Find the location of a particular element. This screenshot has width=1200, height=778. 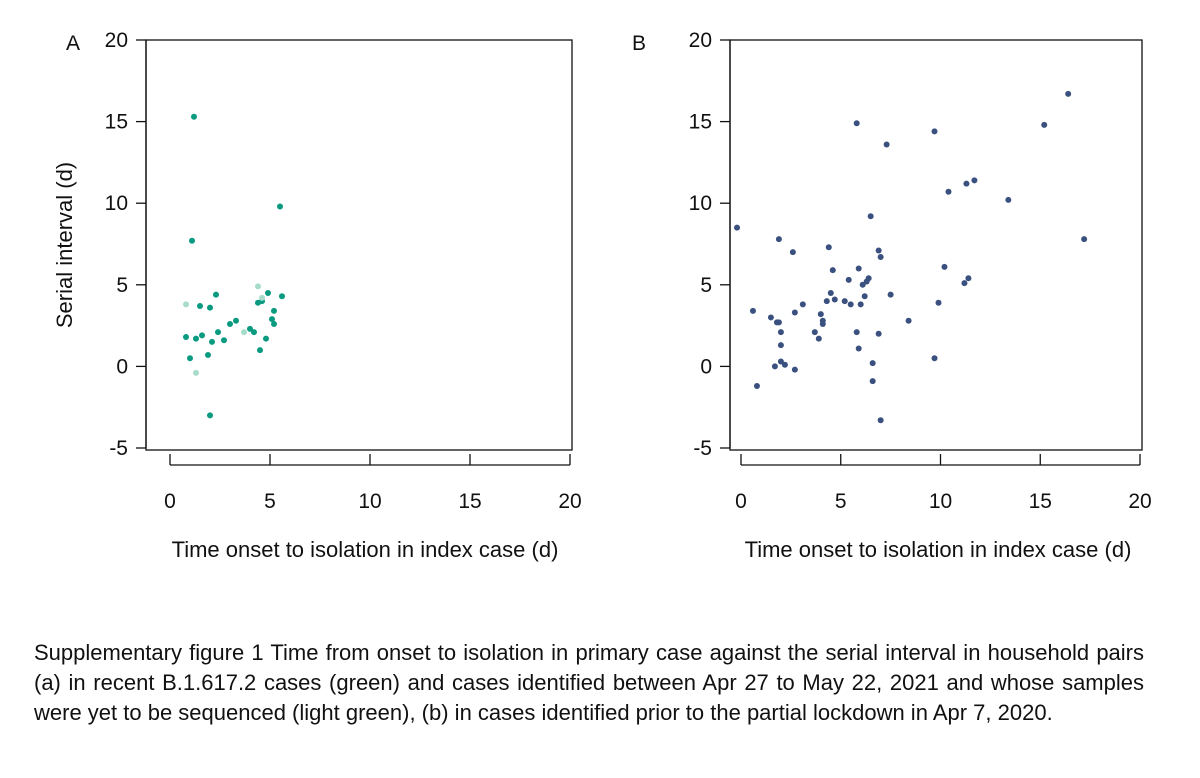

y-tick-label: 10 is located at coordinates (116, 203).